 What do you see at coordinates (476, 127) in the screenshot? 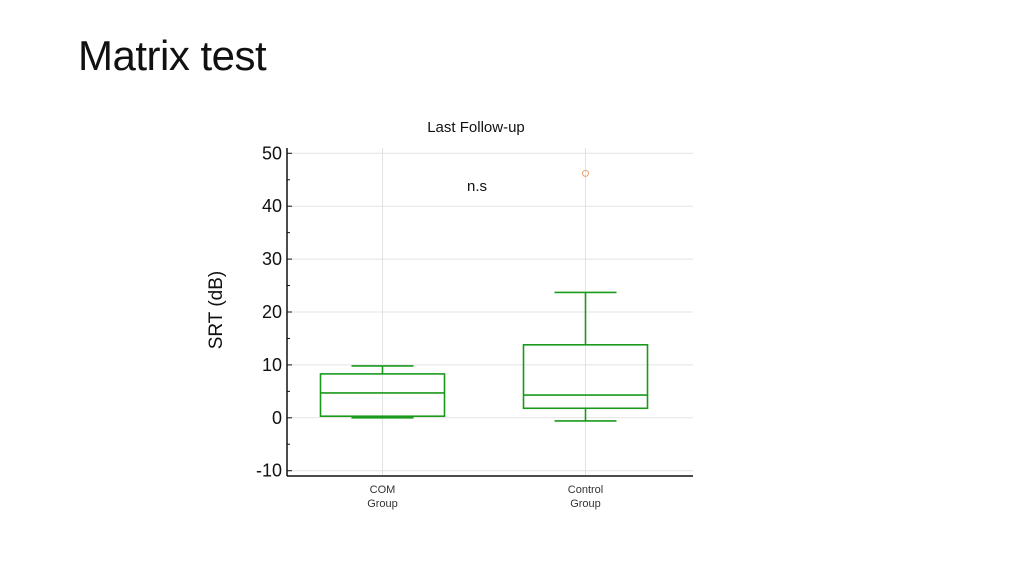
I see `chart-title: Last Follow-up` at bounding box center [476, 127].